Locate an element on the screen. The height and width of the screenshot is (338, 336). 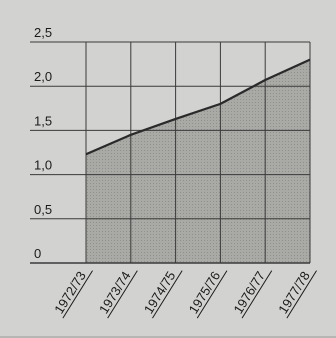
y-tick-label-3: 1,5 is located at coordinates (43, 120).